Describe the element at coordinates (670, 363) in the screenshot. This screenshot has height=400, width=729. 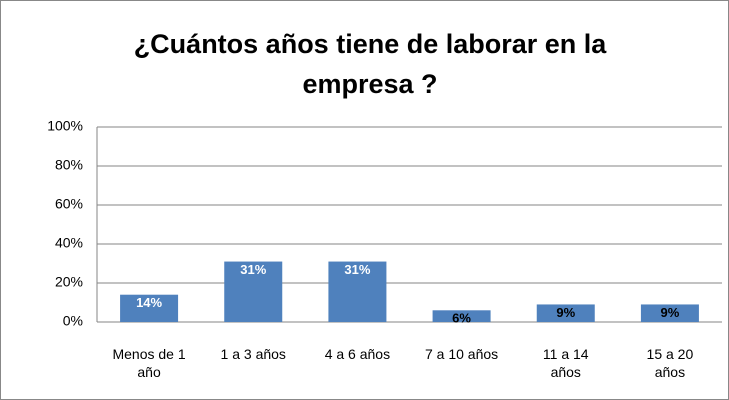
I see `x-tick-label: 15 a 20 años` at that location.